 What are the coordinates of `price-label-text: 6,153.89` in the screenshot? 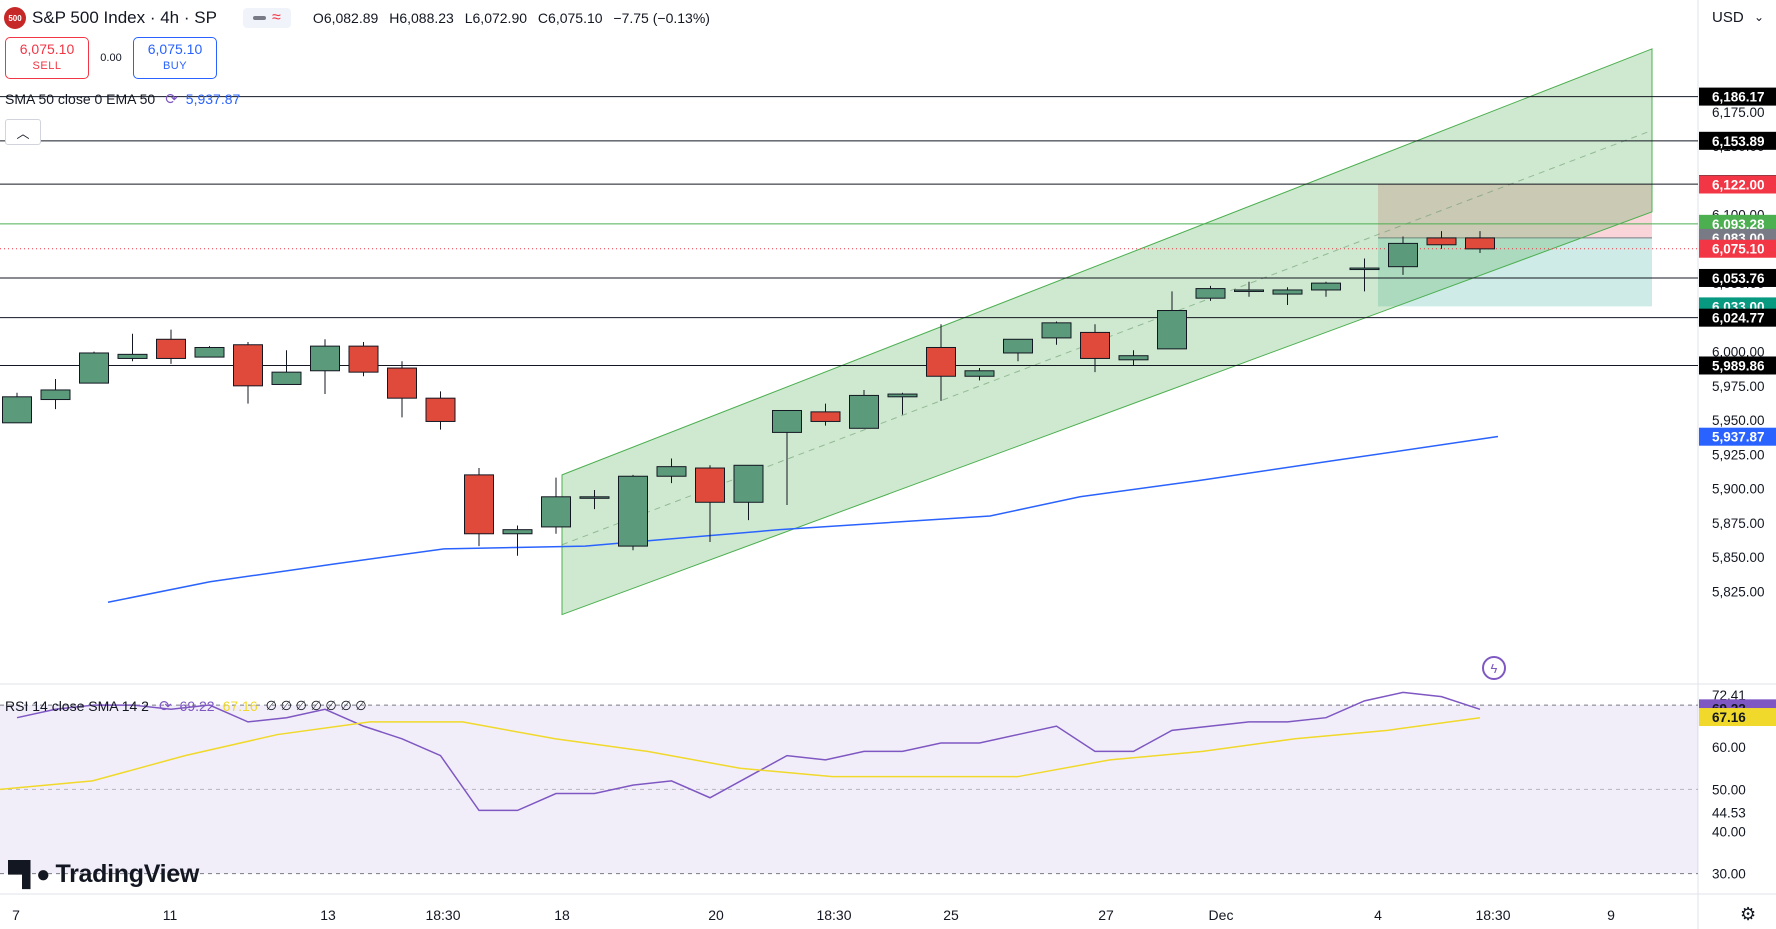 It's located at (1738, 141).